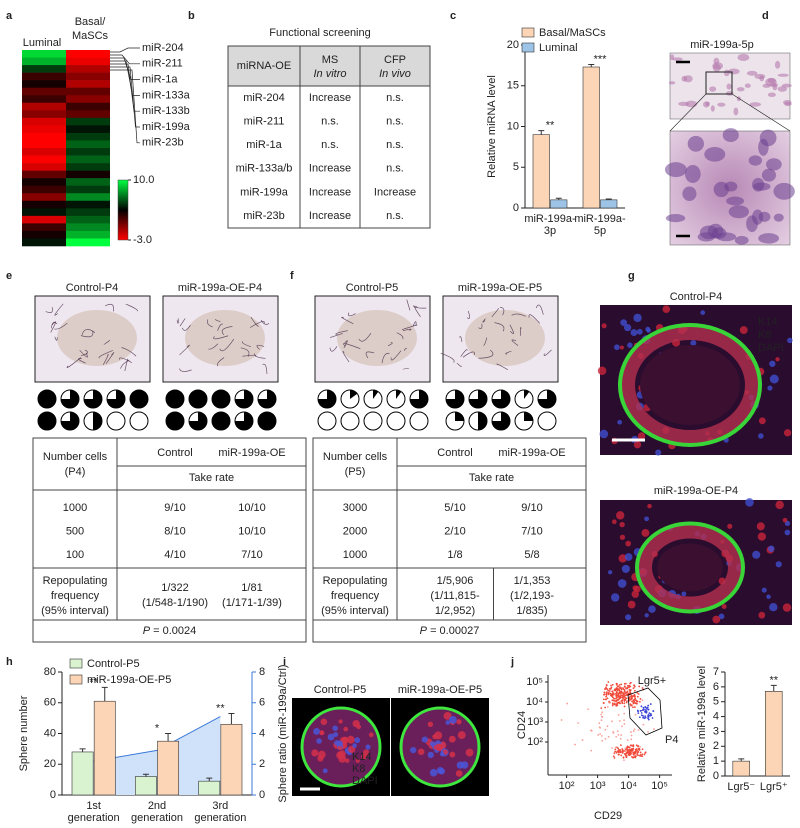 Image resolution: width=800 pixels, height=828 pixels. What do you see at coordinates (455, 596) in the screenshot?
I see `table-cell: (1/11,815-` at bounding box center [455, 596].